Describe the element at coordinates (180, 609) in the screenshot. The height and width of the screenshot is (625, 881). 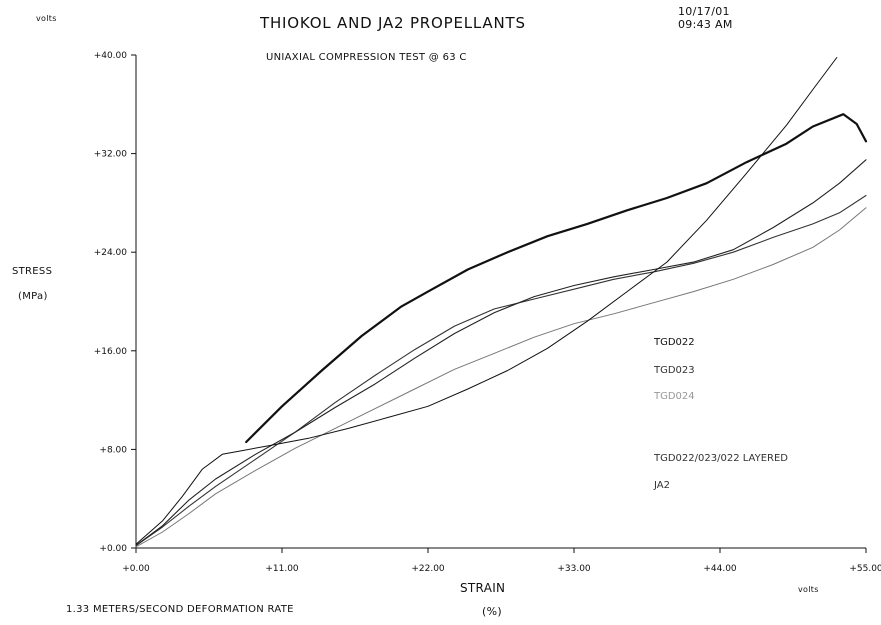
I see `deformation-rate-note: 1.33 METERS/SECOND DEFORMATION RATE` at that location.